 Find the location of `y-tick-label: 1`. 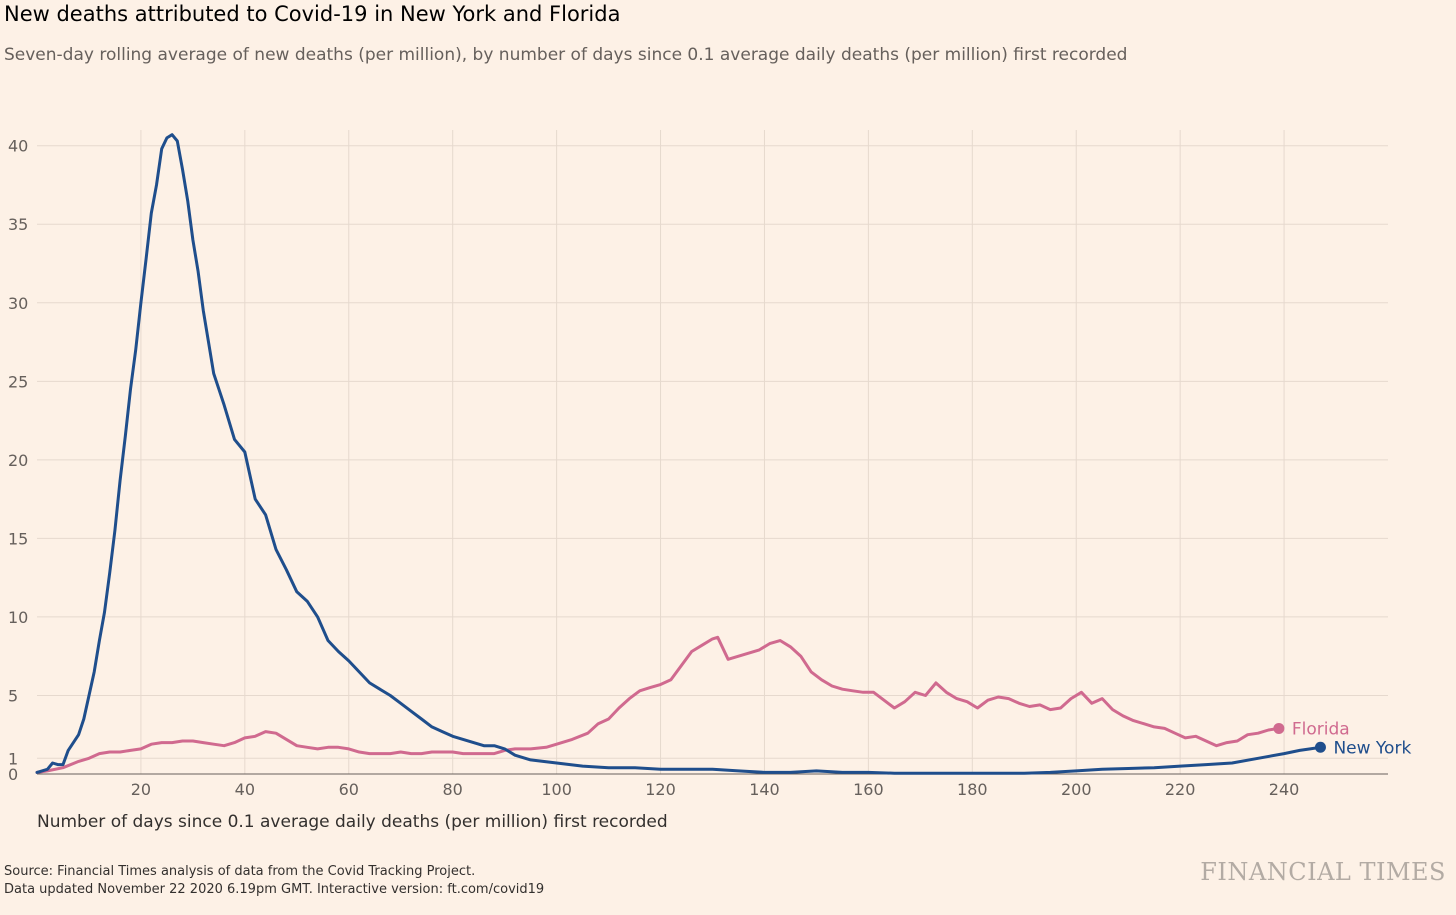

y-tick-label: 1 is located at coordinates (13, 758).